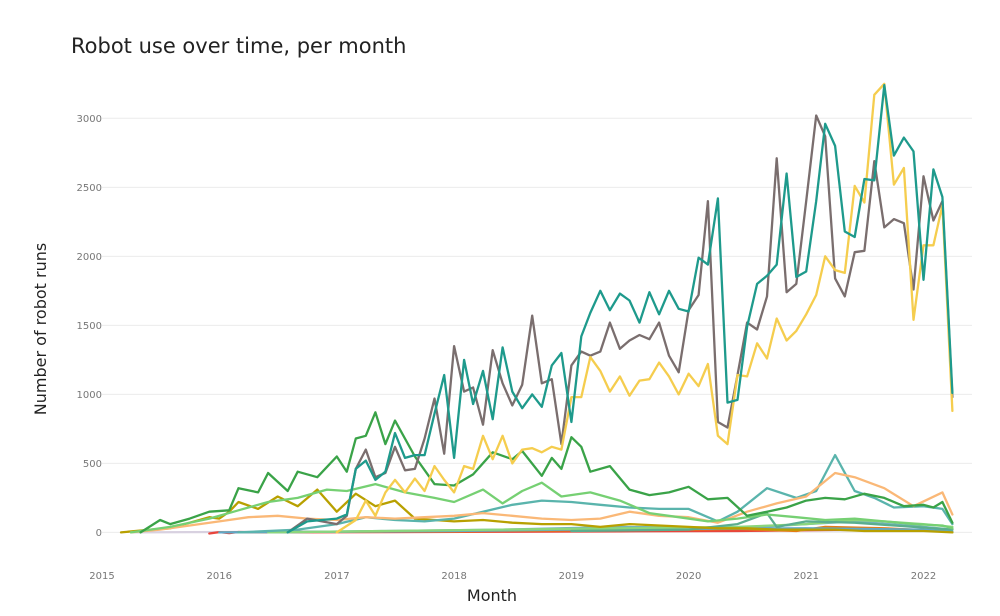 The width and height of the screenshot is (1000, 616). Describe the element at coordinates (571, 576) in the screenshot. I see `x-tick-label: 2019` at that location.